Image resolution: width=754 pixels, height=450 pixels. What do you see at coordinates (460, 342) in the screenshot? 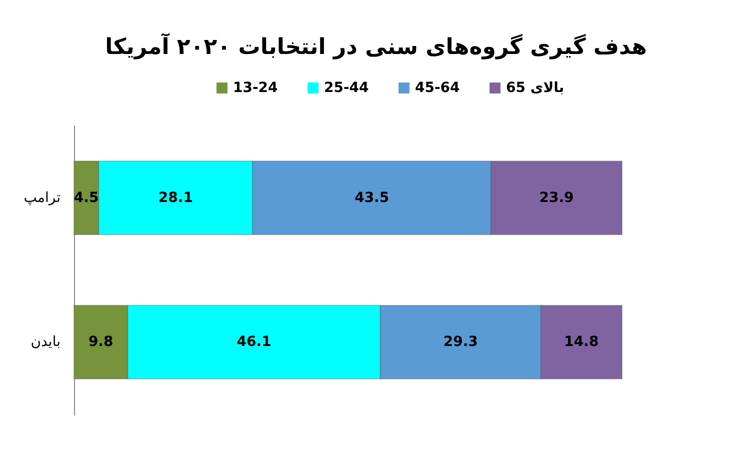
I see `data-label: 29.3` at bounding box center [460, 342].